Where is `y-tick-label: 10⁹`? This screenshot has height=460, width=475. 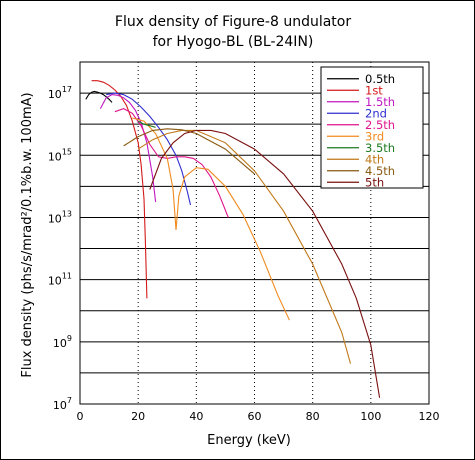
y-tick-label: 10⁹ is located at coordinates (62, 342).